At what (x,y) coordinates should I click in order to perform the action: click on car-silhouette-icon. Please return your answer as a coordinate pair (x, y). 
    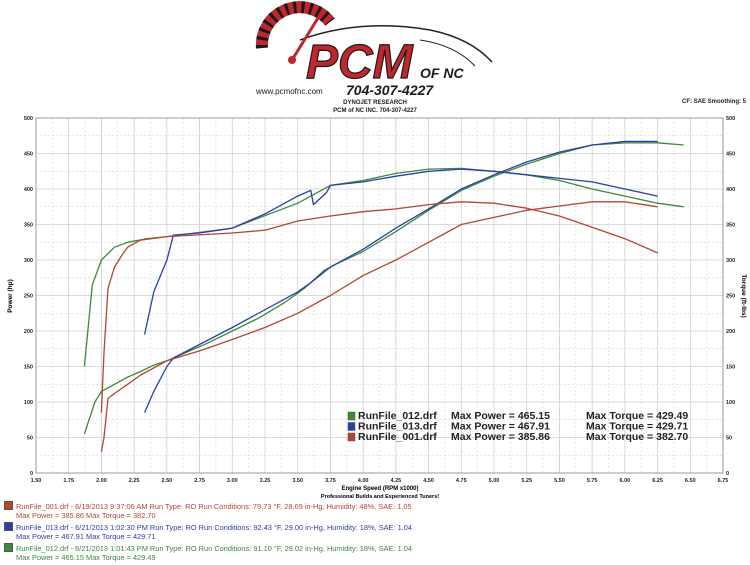
    Looking at the image, I should click on (396, 44).